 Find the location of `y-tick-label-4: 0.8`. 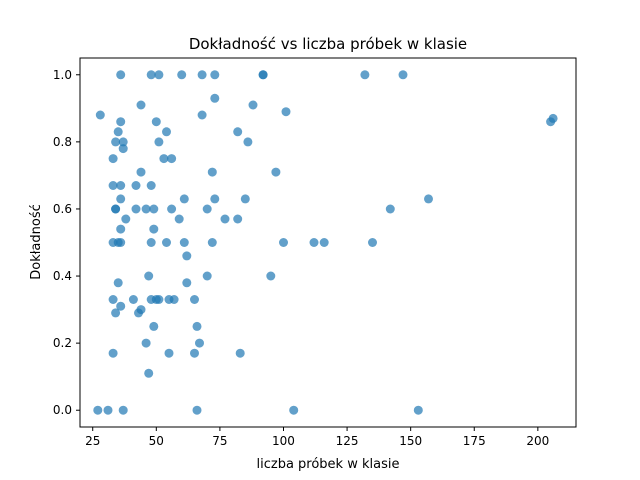

y-tick-label-4: 0.8 is located at coordinates (62, 142).